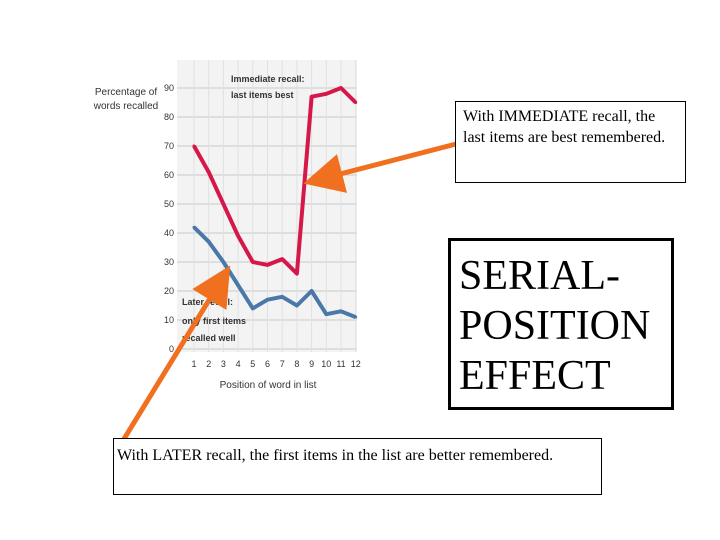 The height and width of the screenshot is (540, 720). Describe the element at coordinates (275, 181) in the screenshot. I see `immediate-recall-line` at that location.